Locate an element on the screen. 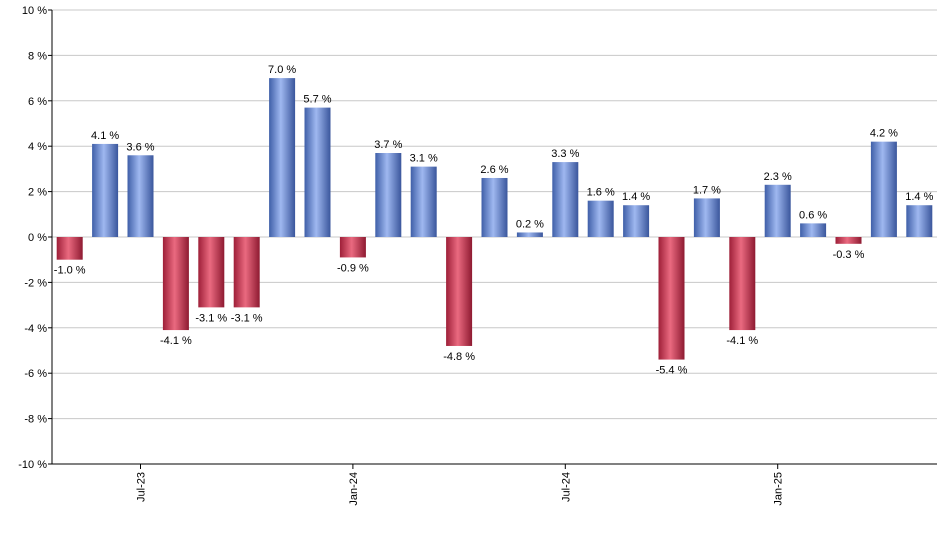 The image size is (940, 550). data-label: 3.7 % is located at coordinates (388, 145).